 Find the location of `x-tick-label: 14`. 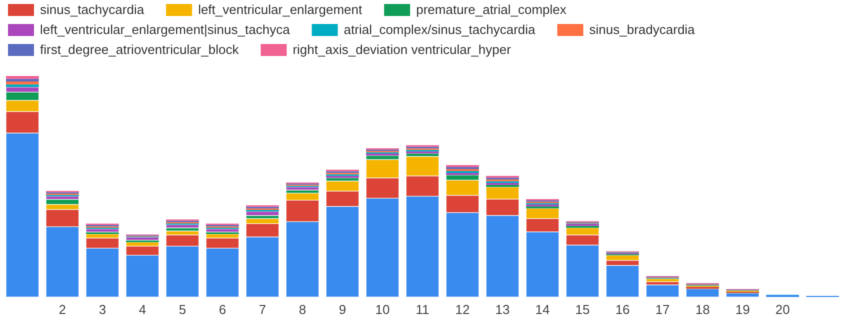

x-tick-label: 14 is located at coordinates (542, 310).